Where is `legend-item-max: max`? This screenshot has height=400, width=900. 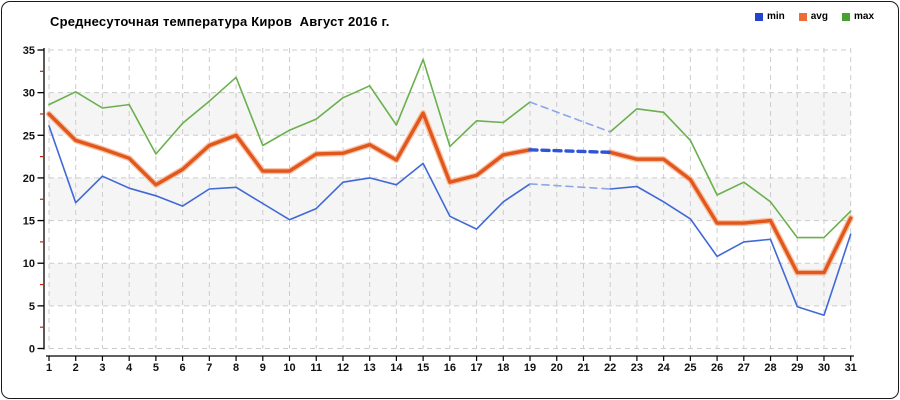 legend-item-max: max is located at coordinates (857, 16).